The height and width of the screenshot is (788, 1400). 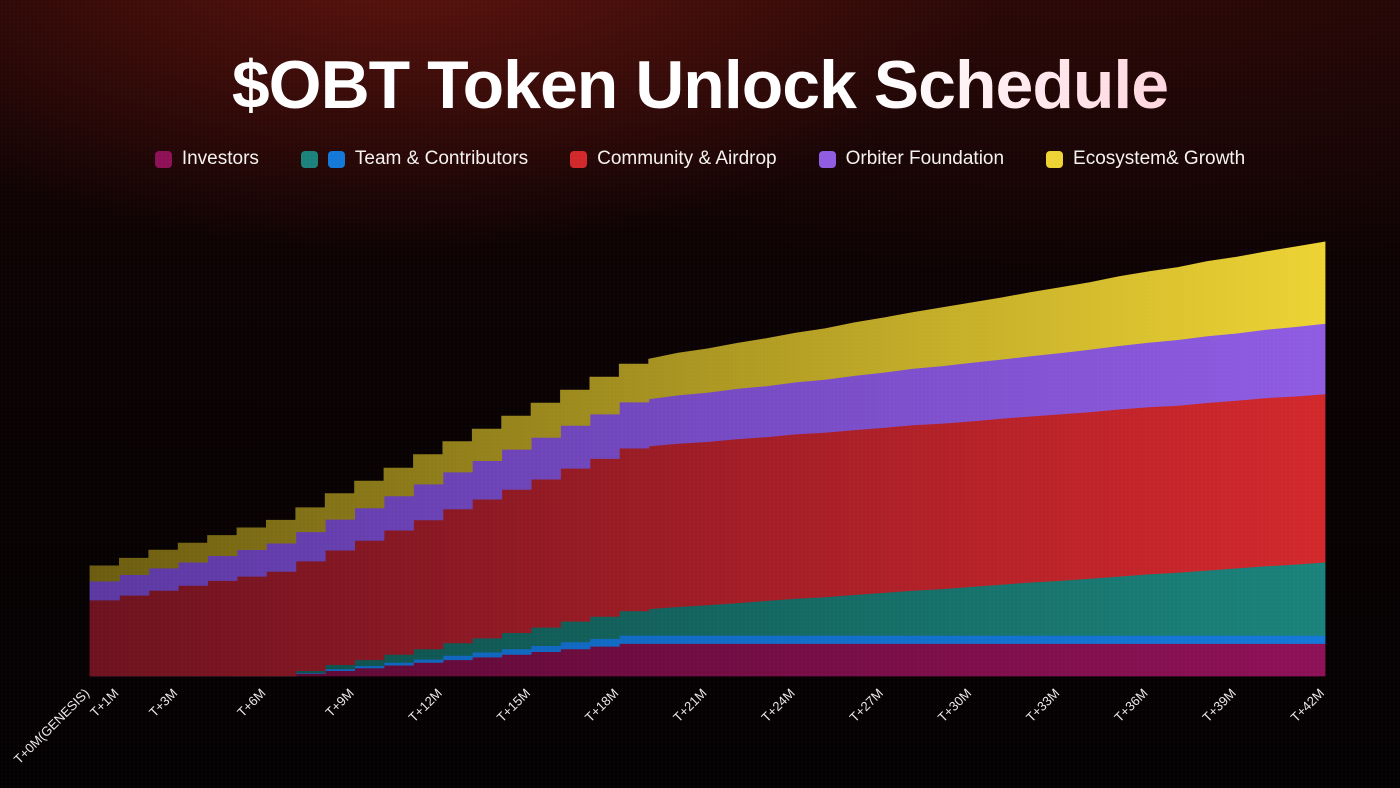 What do you see at coordinates (687, 158) in the screenshot?
I see `legend-item-label: Community & Airdrop` at bounding box center [687, 158].